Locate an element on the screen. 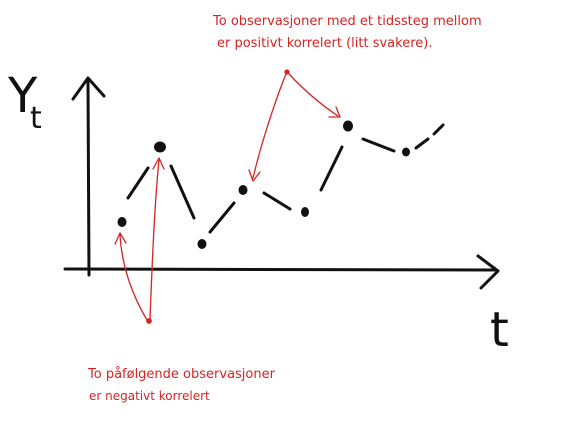 This screenshot has height=441, width=581. x-axis is located at coordinates (281, 272).